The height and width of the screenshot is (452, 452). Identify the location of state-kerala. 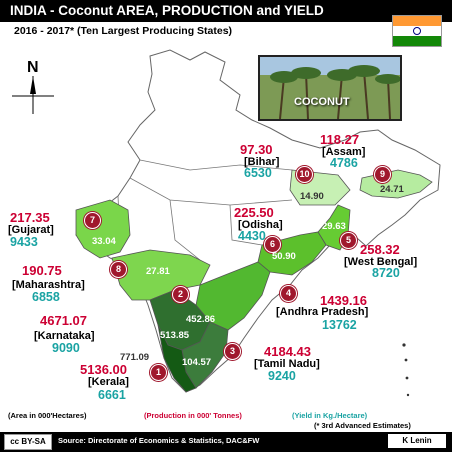
(177, 358).